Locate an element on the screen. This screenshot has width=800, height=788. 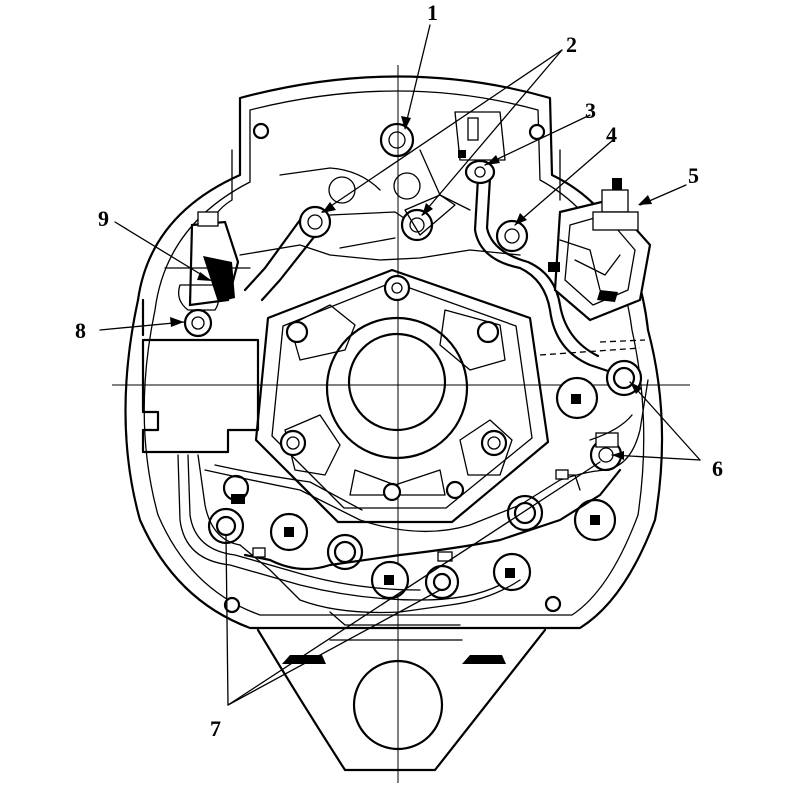
lower-diodes is located at coordinates (336, 544).